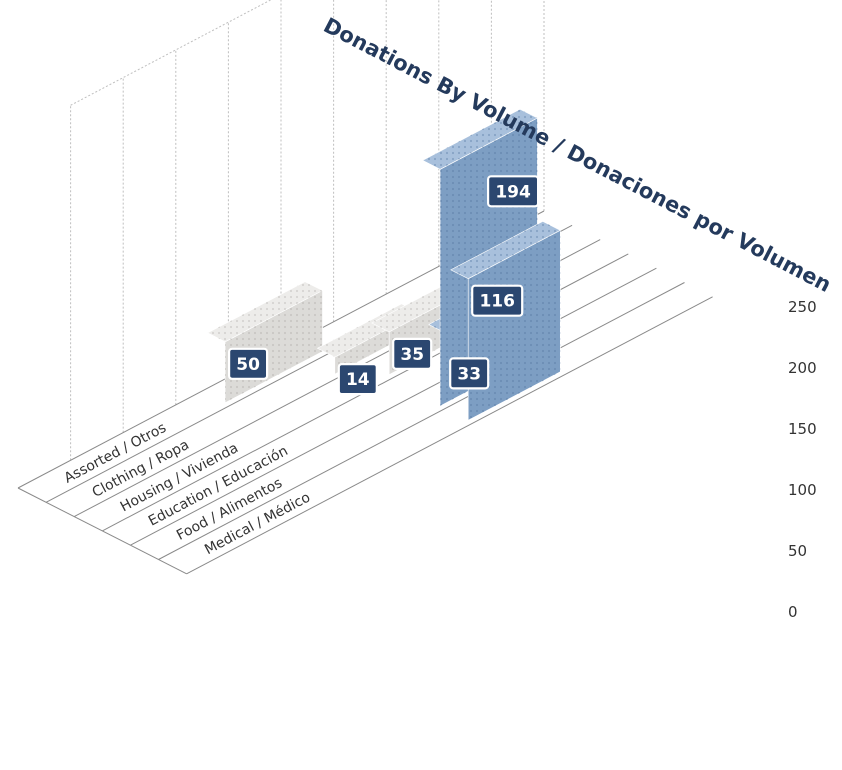 The image size is (842, 770). I want to click on y-tick-label: 100, so click(802, 490).